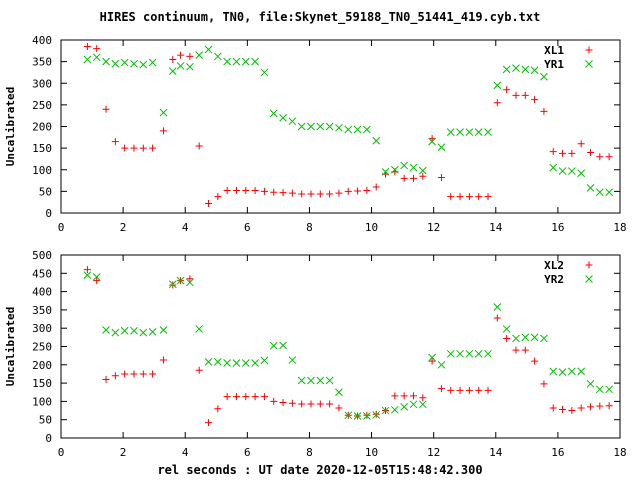  What do you see at coordinates (371, 227) in the screenshot?
I see `x-tick-label: 10` at bounding box center [371, 227].